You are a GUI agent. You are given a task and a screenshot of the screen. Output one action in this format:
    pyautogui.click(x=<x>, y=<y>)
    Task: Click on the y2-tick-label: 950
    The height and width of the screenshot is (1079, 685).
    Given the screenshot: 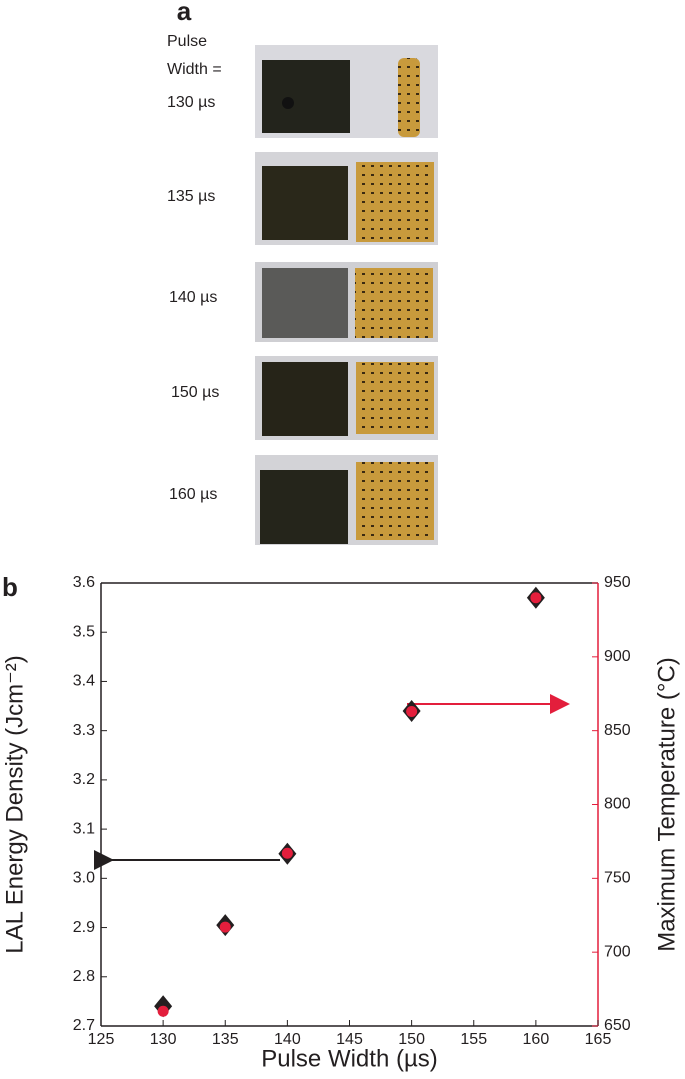 What is the action you would take?
    pyautogui.click(x=617, y=582)
    